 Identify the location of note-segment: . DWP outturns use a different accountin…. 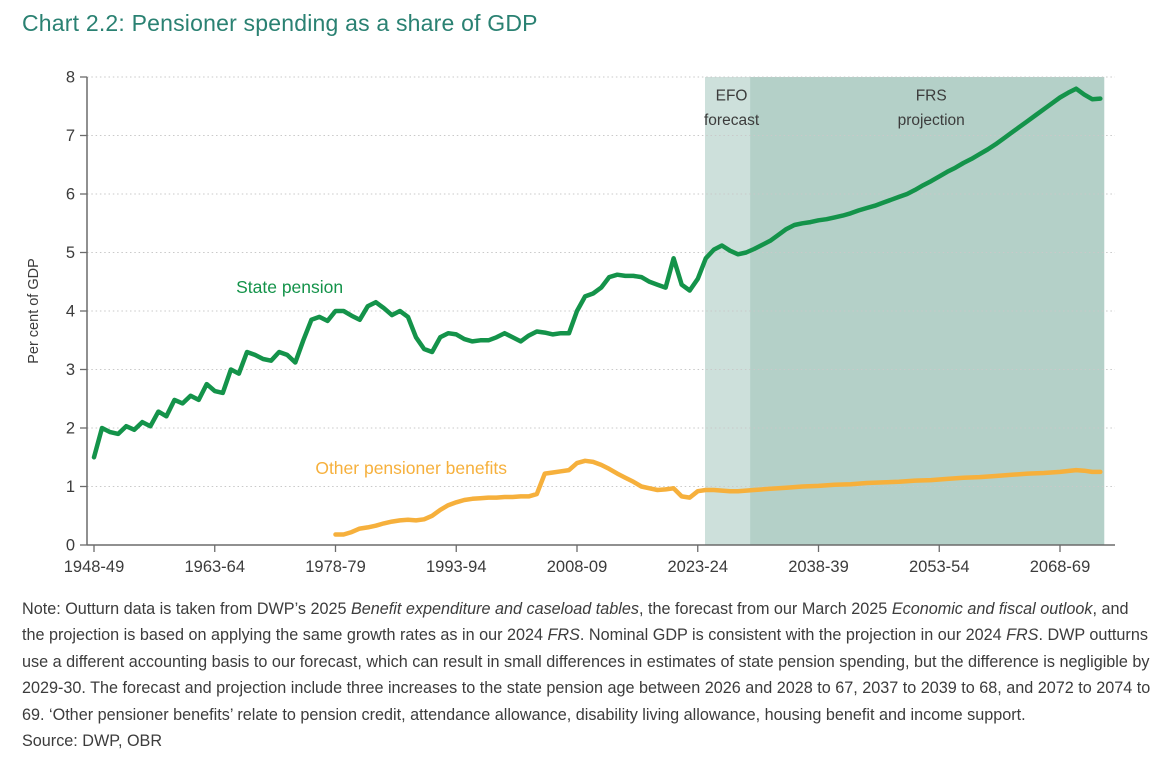
(586, 675).